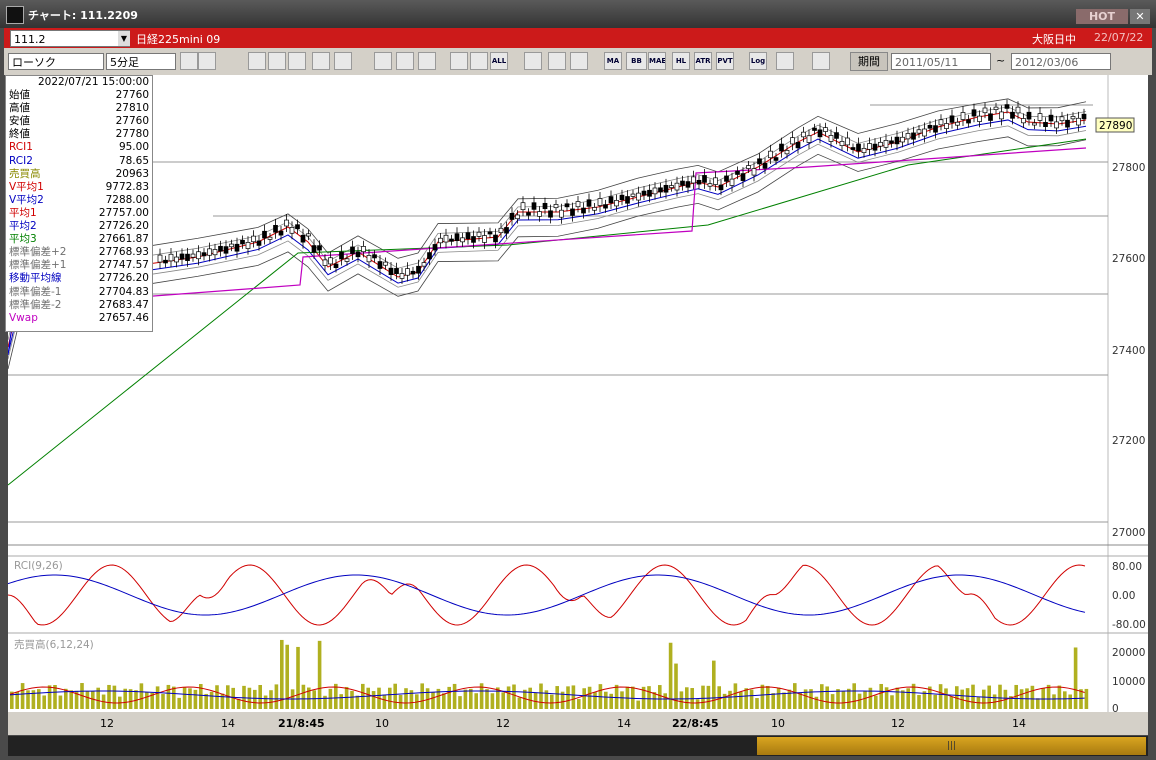 The height and width of the screenshot is (760, 1156). I want to click on info-value: 27768.93, so click(123, 252).